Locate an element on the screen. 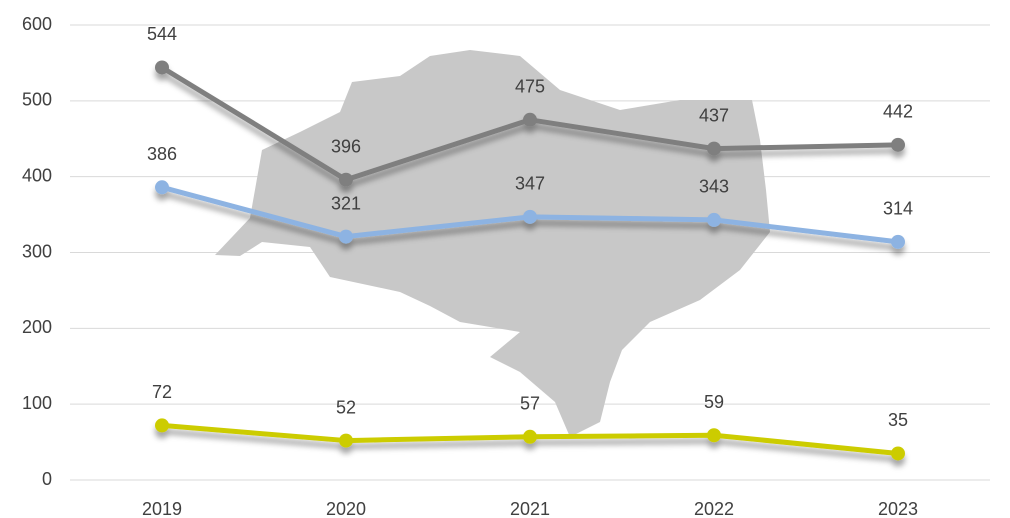  x-tick-label: 2021 is located at coordinates (530, 508).